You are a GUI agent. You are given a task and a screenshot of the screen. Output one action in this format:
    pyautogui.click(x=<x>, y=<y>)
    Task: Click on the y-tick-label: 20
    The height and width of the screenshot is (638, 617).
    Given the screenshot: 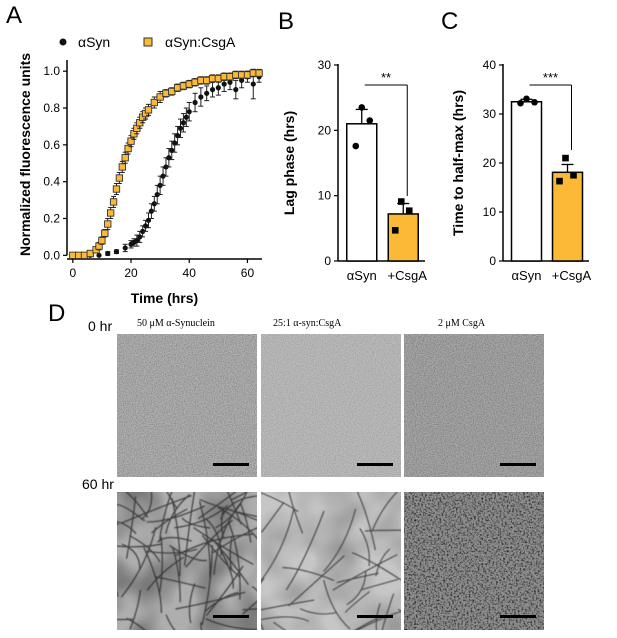 What is the action you would take?
    pyautogui.click(x=325, y=130)
    